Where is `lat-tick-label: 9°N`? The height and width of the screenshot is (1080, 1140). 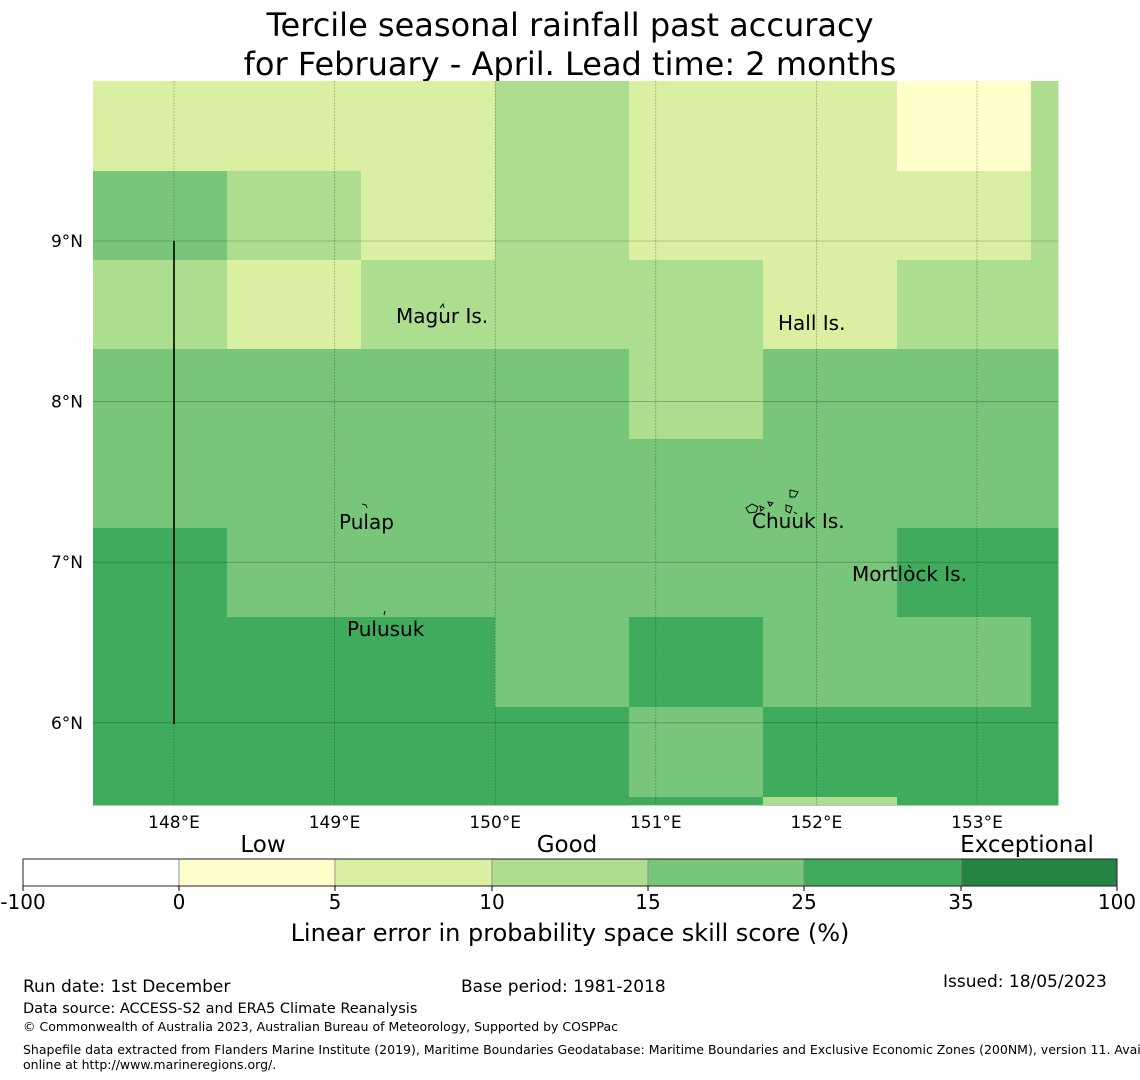 lat-tick-label: 9°N is located at coordinates (67, 242).